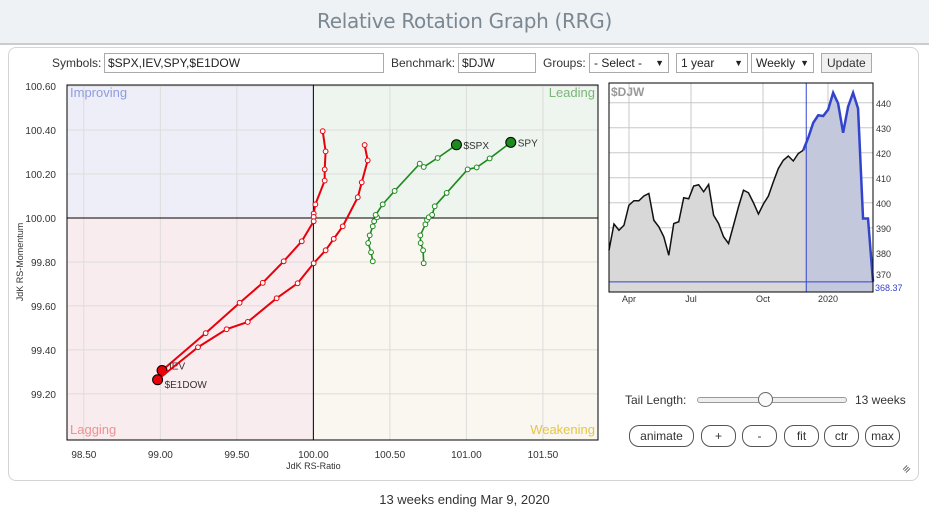 Image resolution: width=929 pixels, height=514 pixels. What do you see at coordinates (801, 436) in the screenshot?
I see `fit-button: fit` at bounding box center [801, 436].